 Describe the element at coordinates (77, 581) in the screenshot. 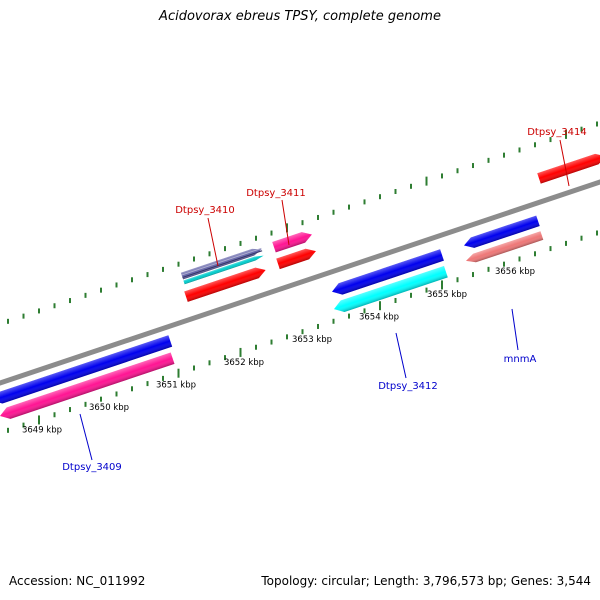

I see `accession-text: Accession: NC_011992` at that location.